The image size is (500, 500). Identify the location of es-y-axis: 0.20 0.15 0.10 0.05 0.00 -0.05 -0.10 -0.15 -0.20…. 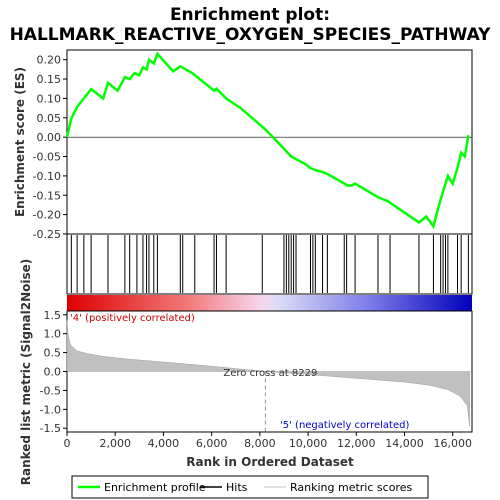
(50, 147).